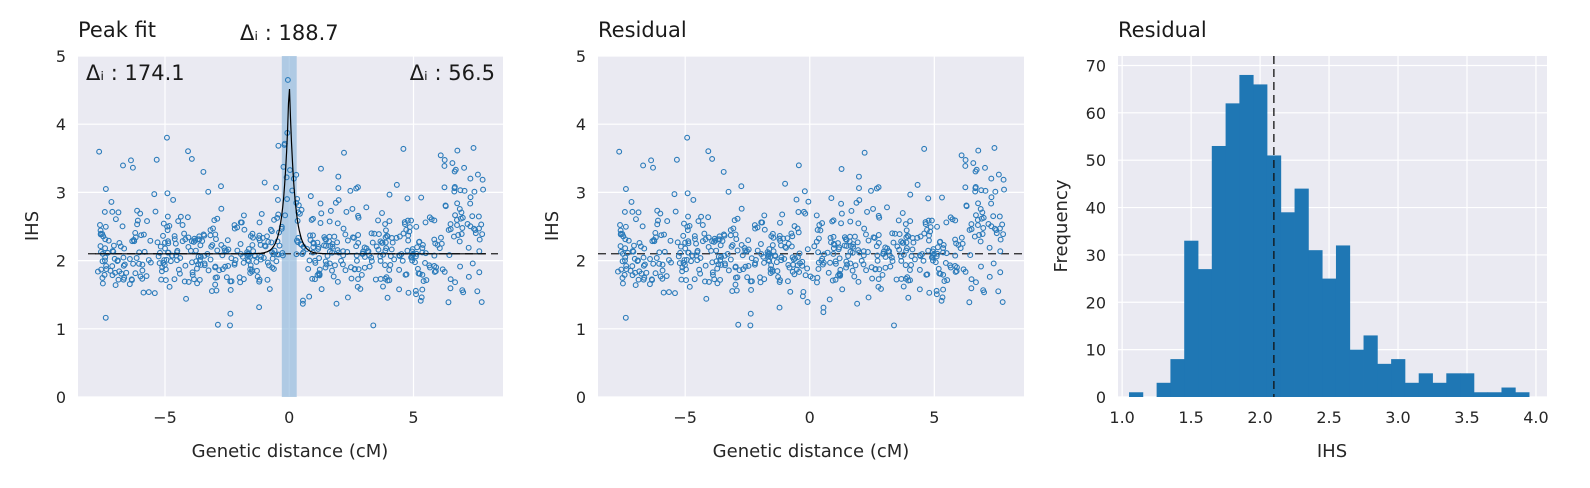  What do you see at coordinates (1096, 350) in the screenshot?
I see `y-tick-label: 10` at bounding box center [1096, 350].